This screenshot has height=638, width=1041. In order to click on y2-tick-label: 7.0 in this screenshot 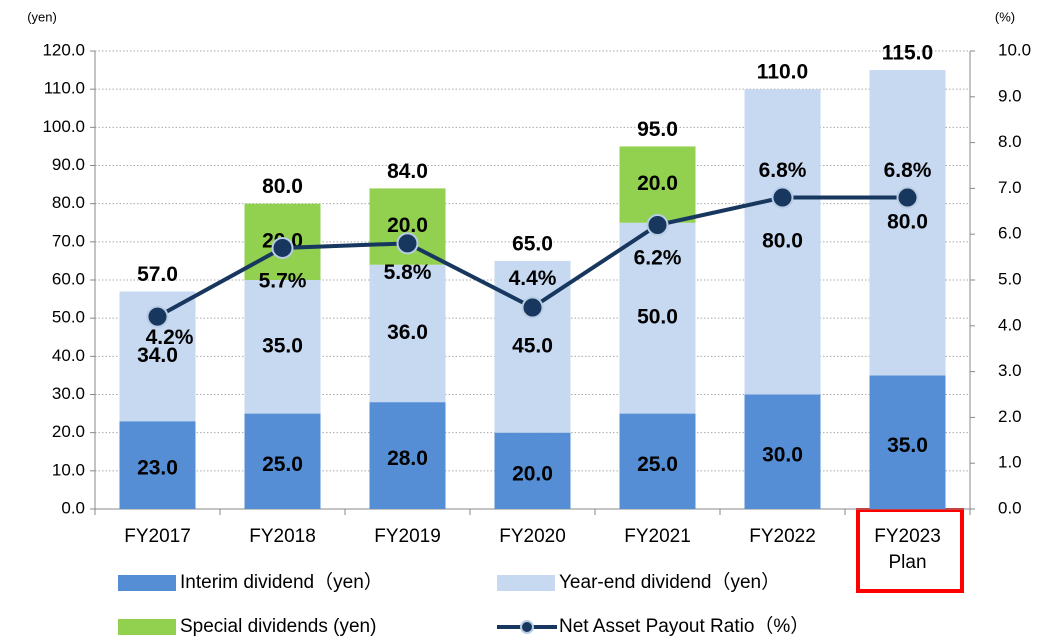, I will do `click(1010, 187)`.